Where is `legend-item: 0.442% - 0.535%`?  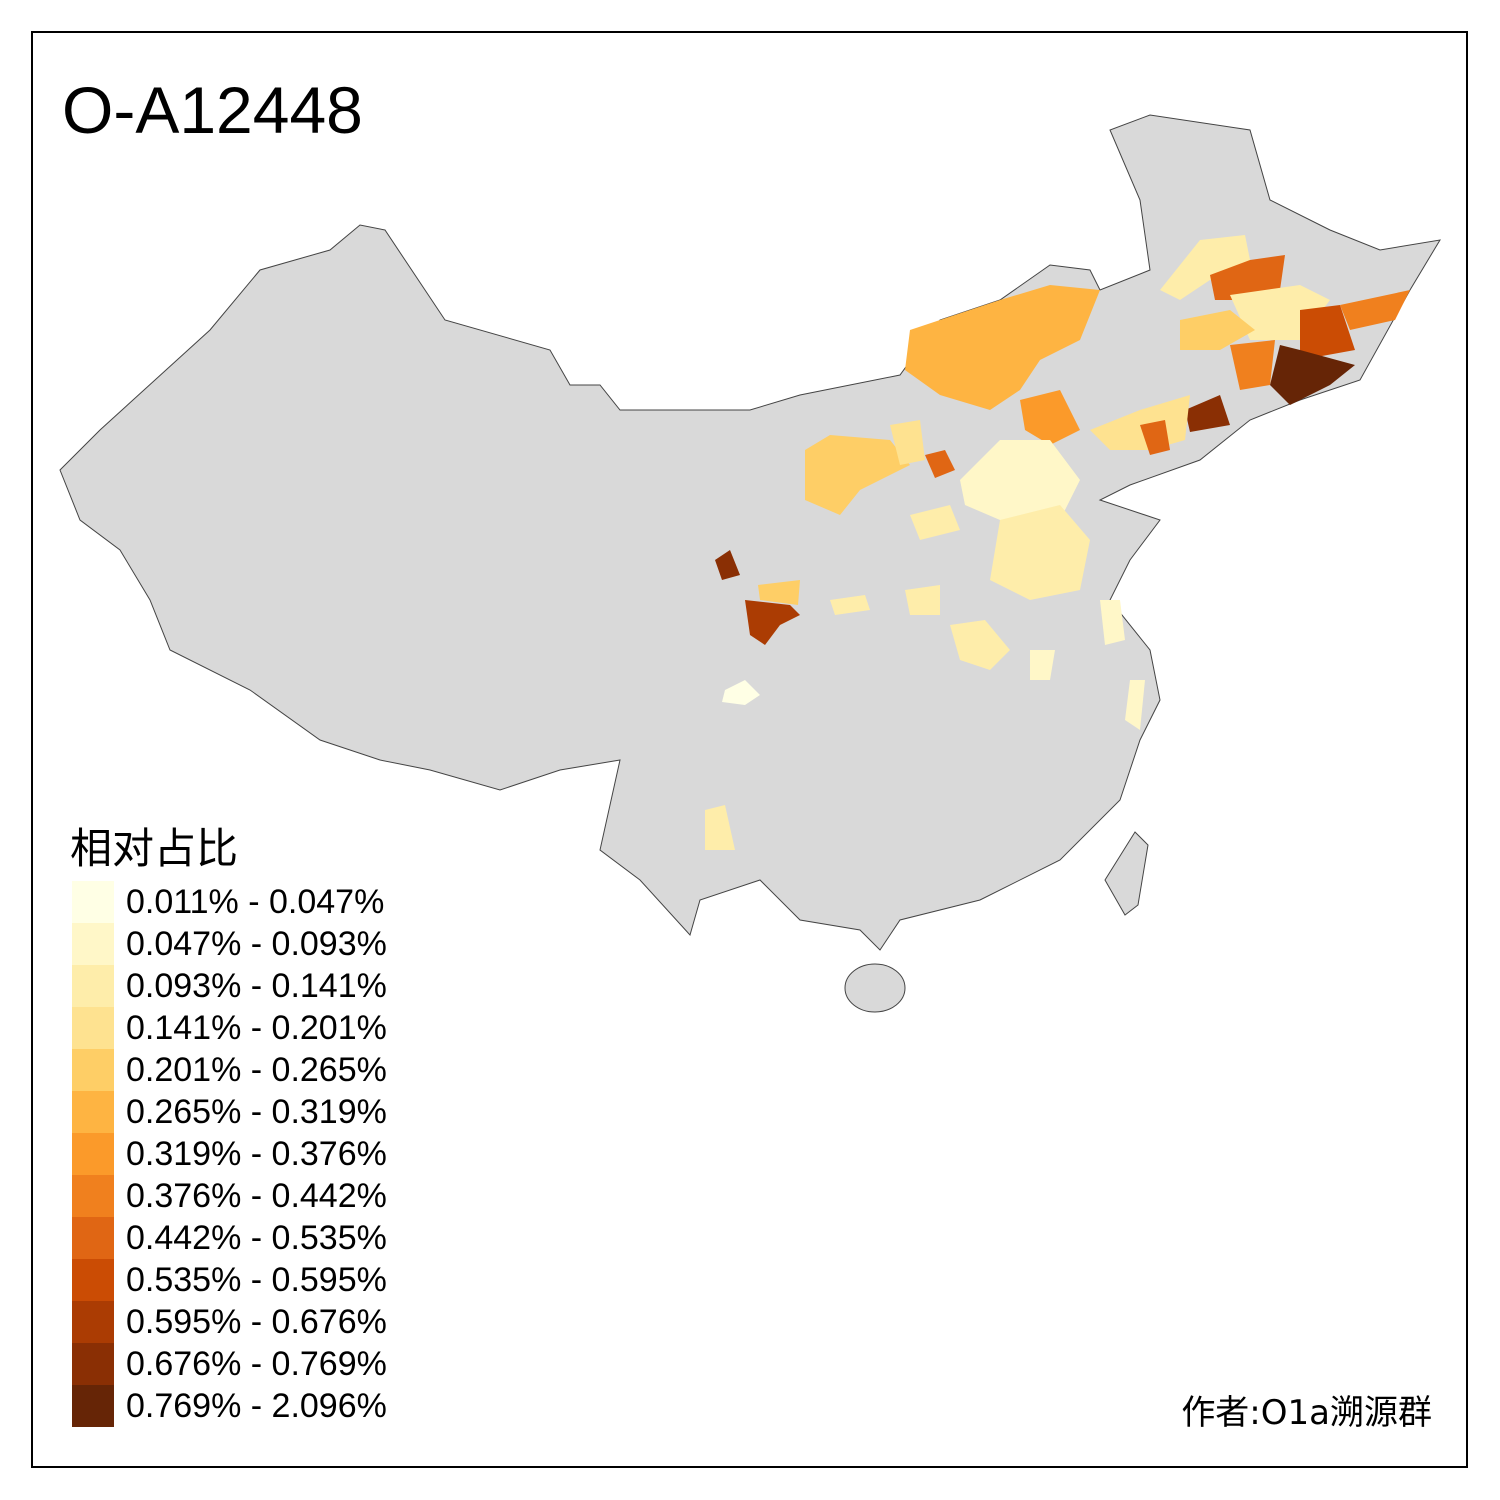 legend-item: 0.442% - 0.535% is located at coordinates (229, 1238).